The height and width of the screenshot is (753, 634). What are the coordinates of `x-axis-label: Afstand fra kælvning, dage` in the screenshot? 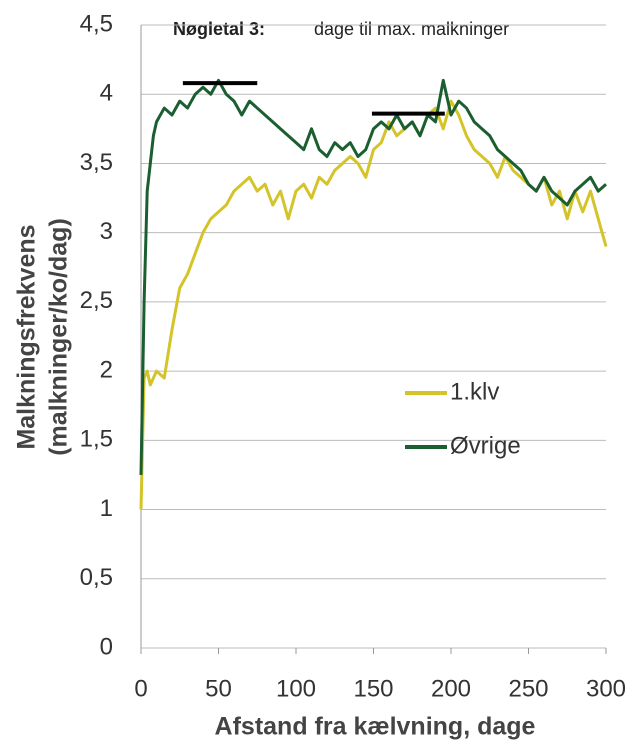 It's located at (375, 727).